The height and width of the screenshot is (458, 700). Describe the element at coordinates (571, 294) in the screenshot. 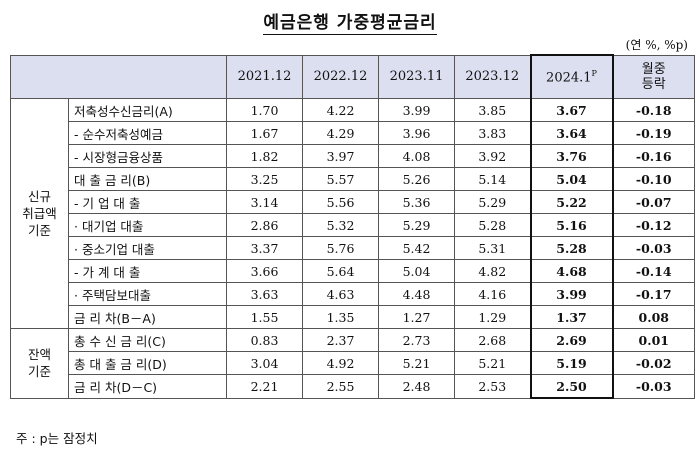

I see `current-value-cell: 3.99` at that location.